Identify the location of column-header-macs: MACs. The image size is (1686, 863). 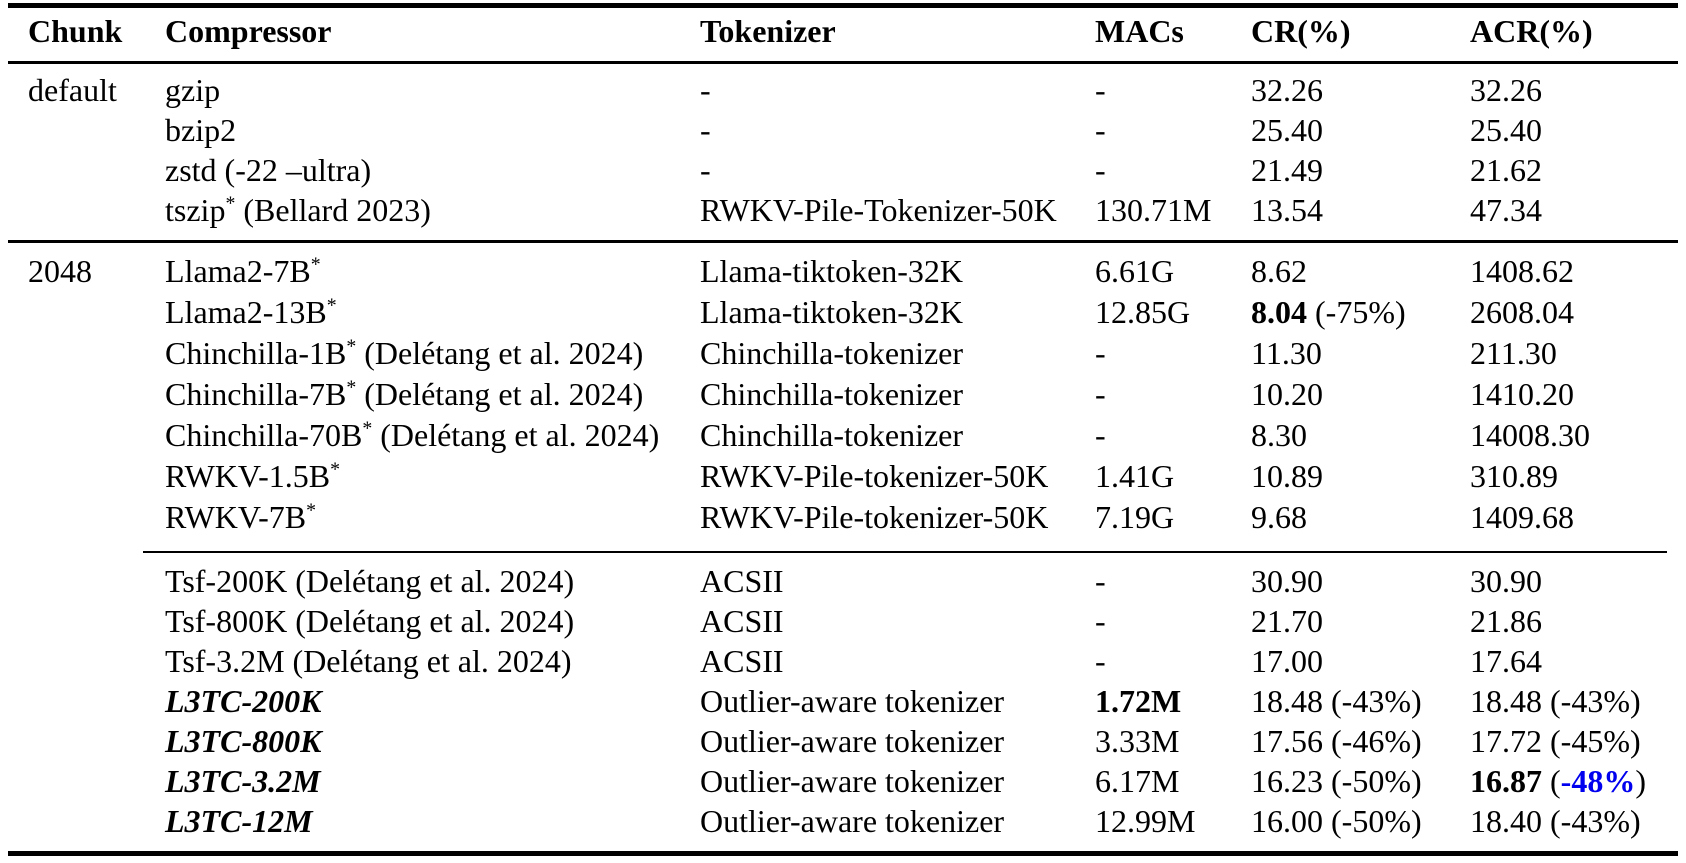
(1139, 31).